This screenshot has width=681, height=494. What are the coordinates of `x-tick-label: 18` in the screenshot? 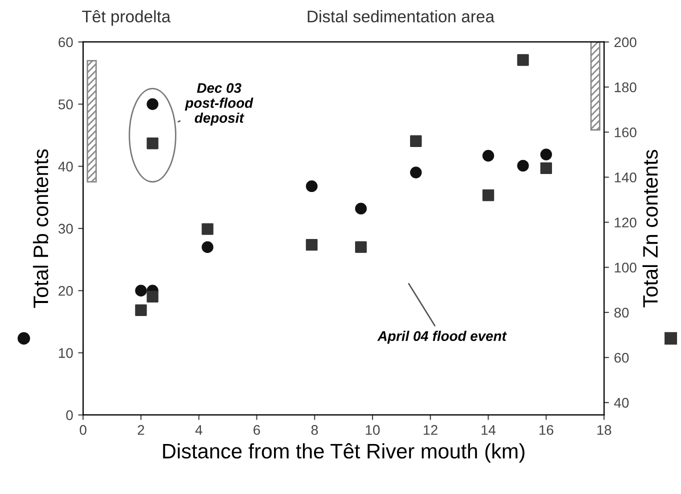 It's located at (604, 430).